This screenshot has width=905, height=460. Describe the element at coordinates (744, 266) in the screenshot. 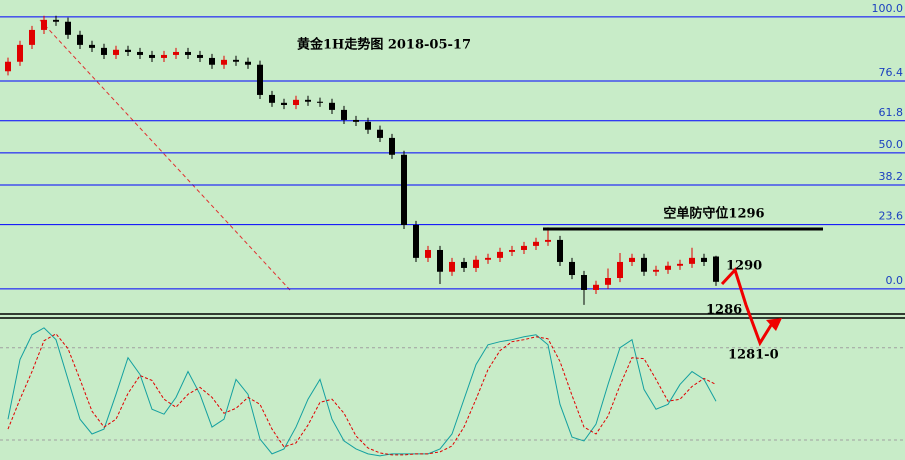

I see `annotation: 1290` at that location.